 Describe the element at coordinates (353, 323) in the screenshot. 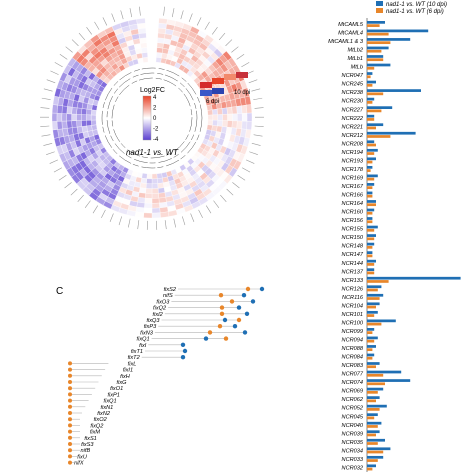

I see `bar-category-label: NCR100` at that location.